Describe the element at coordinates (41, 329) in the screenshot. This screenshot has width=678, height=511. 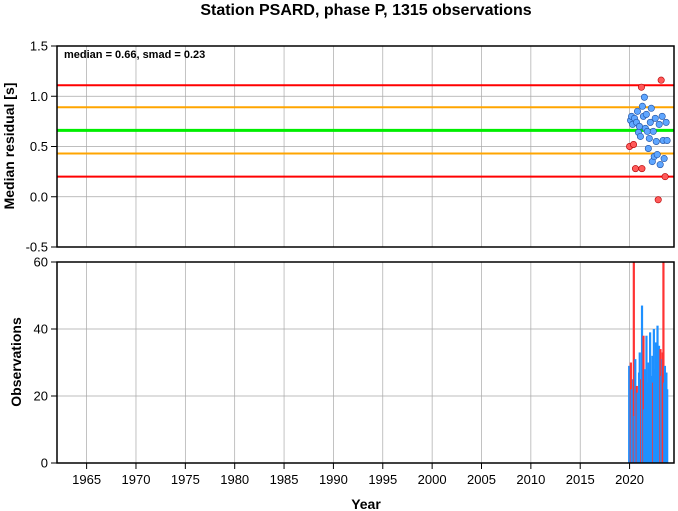
I see `observations-tick-label: 40` at that location.